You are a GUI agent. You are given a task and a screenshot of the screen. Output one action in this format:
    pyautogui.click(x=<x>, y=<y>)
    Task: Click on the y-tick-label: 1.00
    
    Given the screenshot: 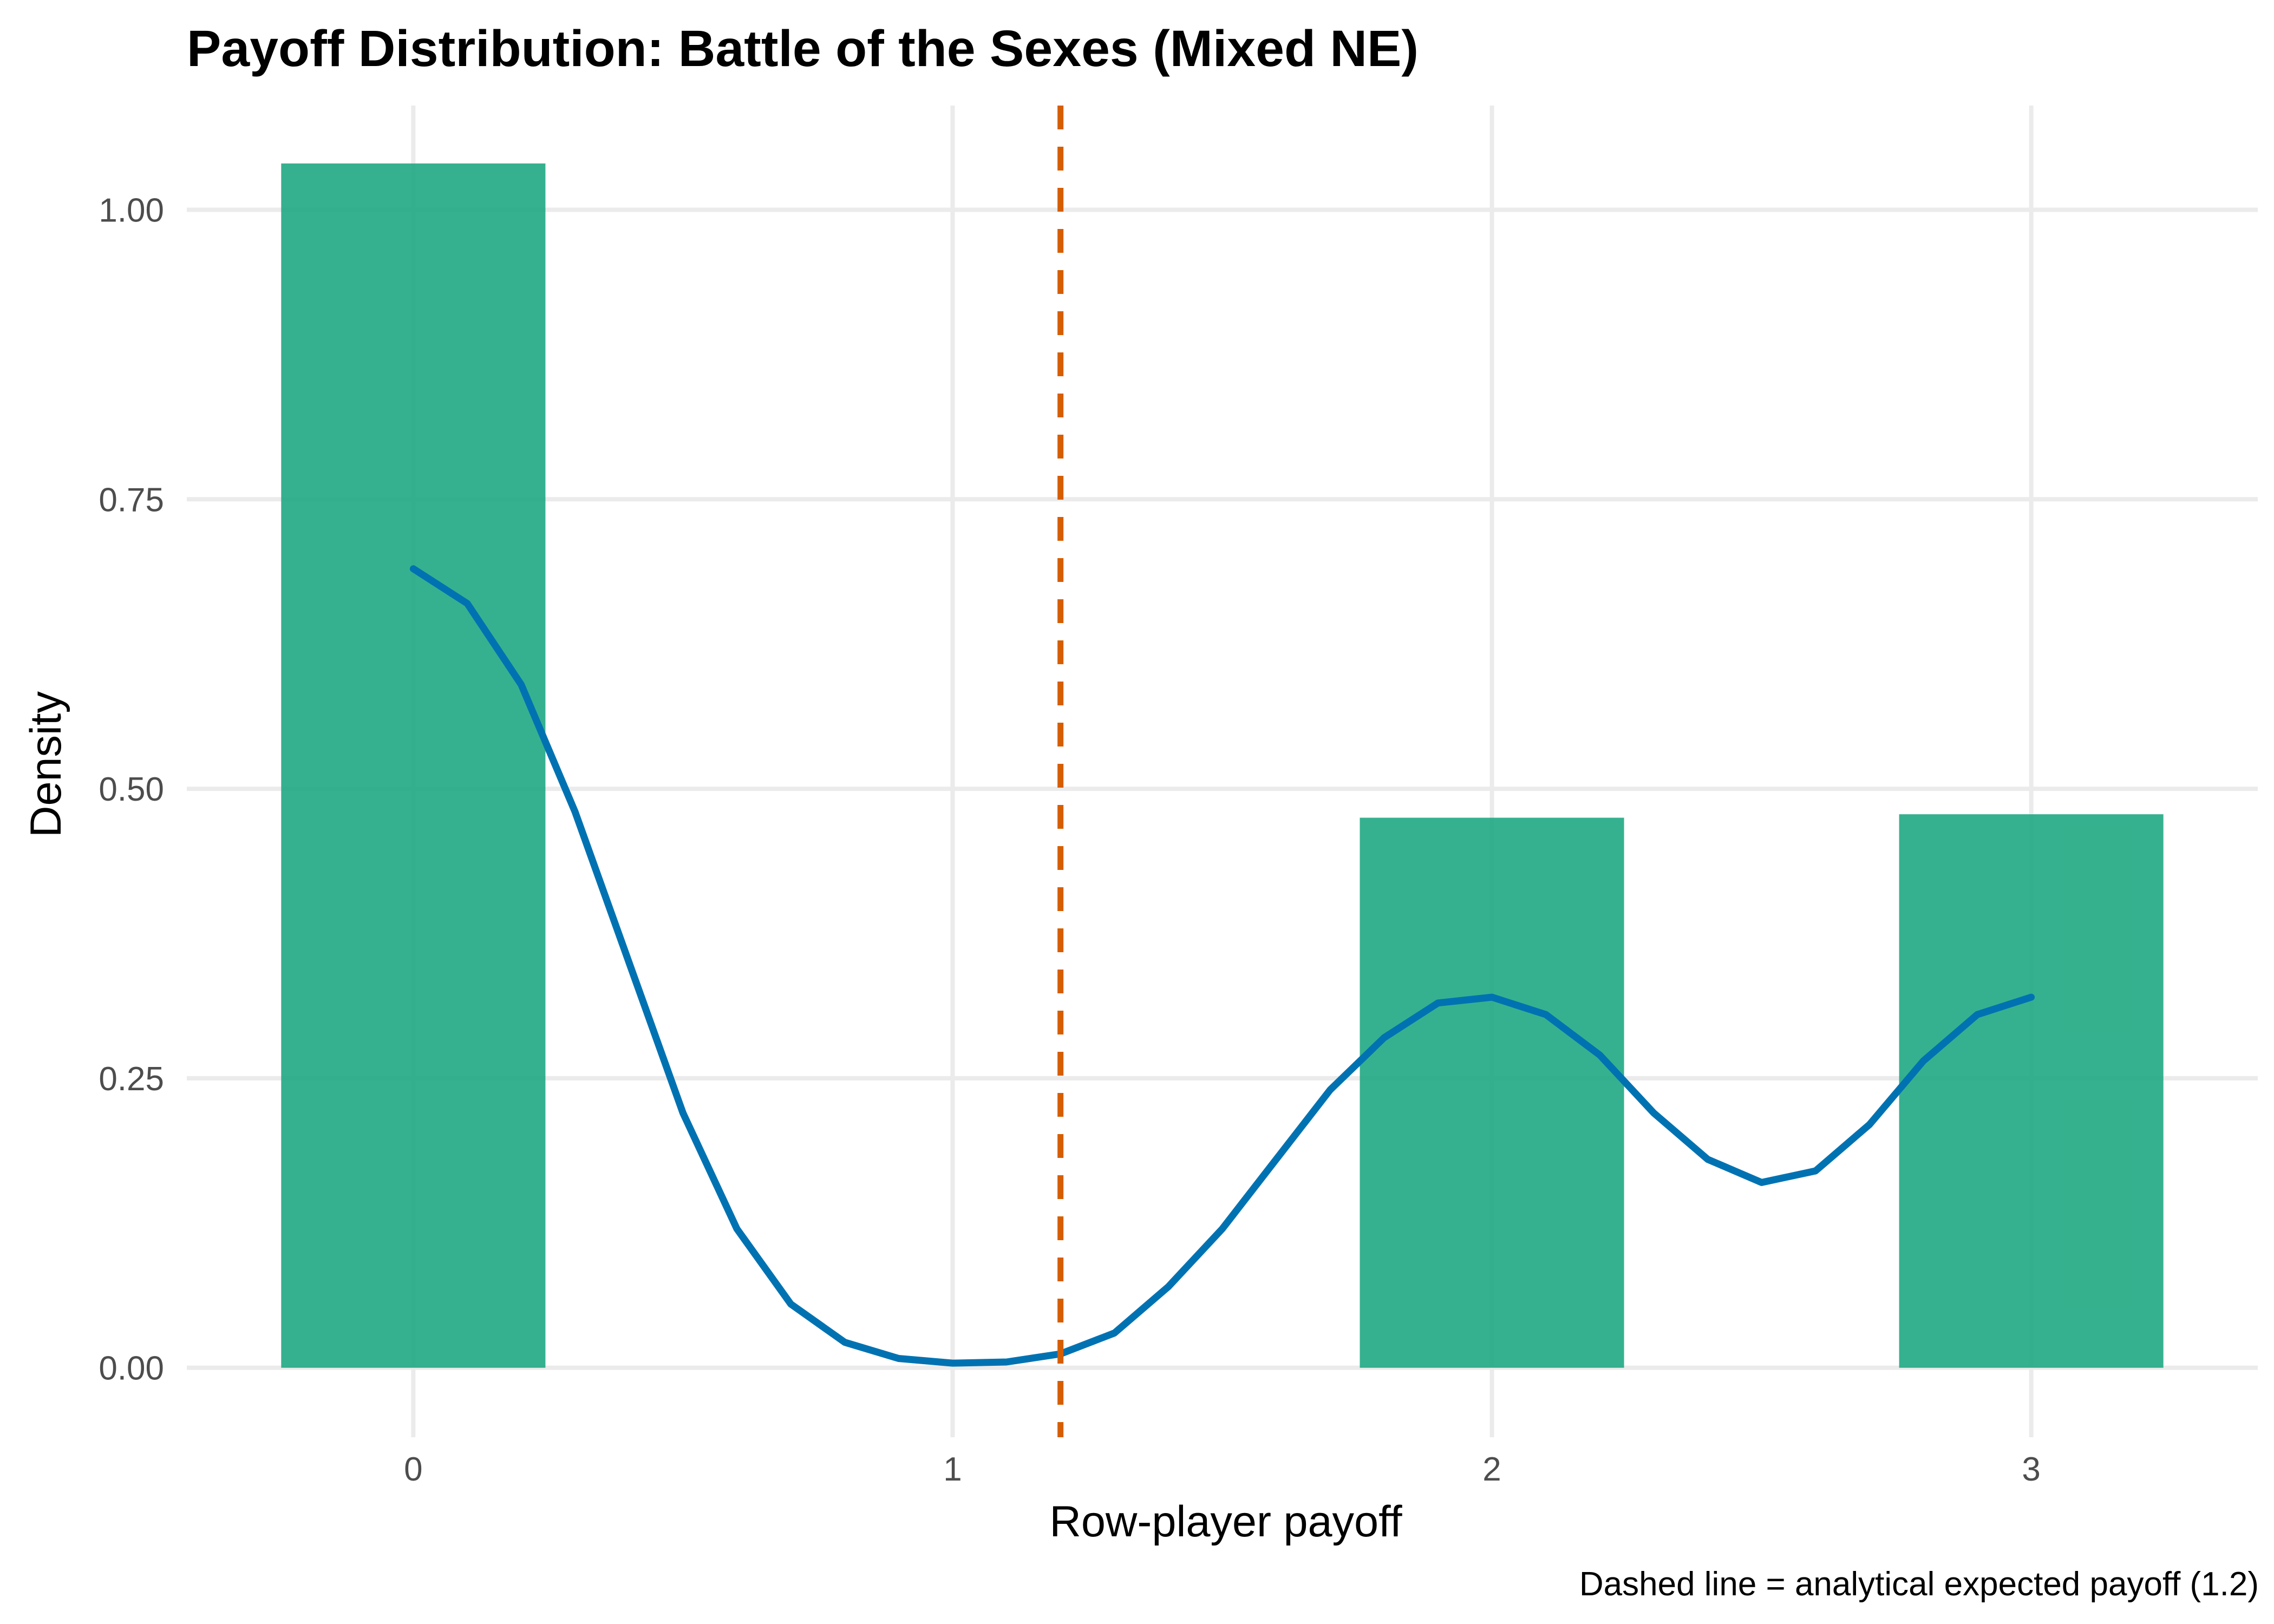 What is the action you would take?
    pyautogui.click(x=132, y=211)
    